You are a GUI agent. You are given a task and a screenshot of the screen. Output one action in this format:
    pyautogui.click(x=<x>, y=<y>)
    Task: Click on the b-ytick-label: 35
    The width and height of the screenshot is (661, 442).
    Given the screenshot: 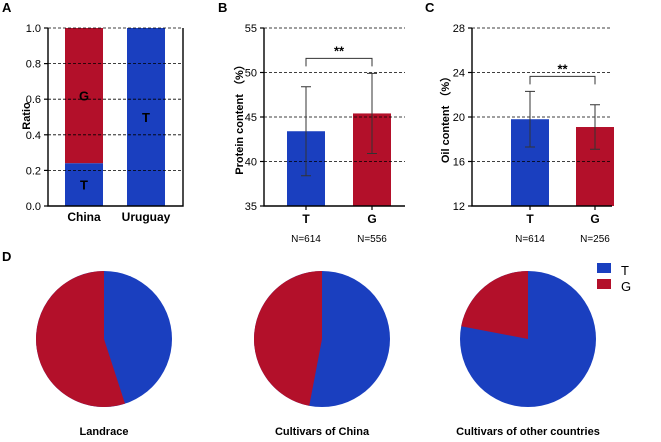 What is the action you would take?
    pyautogui.click(x=251, y=207)
    